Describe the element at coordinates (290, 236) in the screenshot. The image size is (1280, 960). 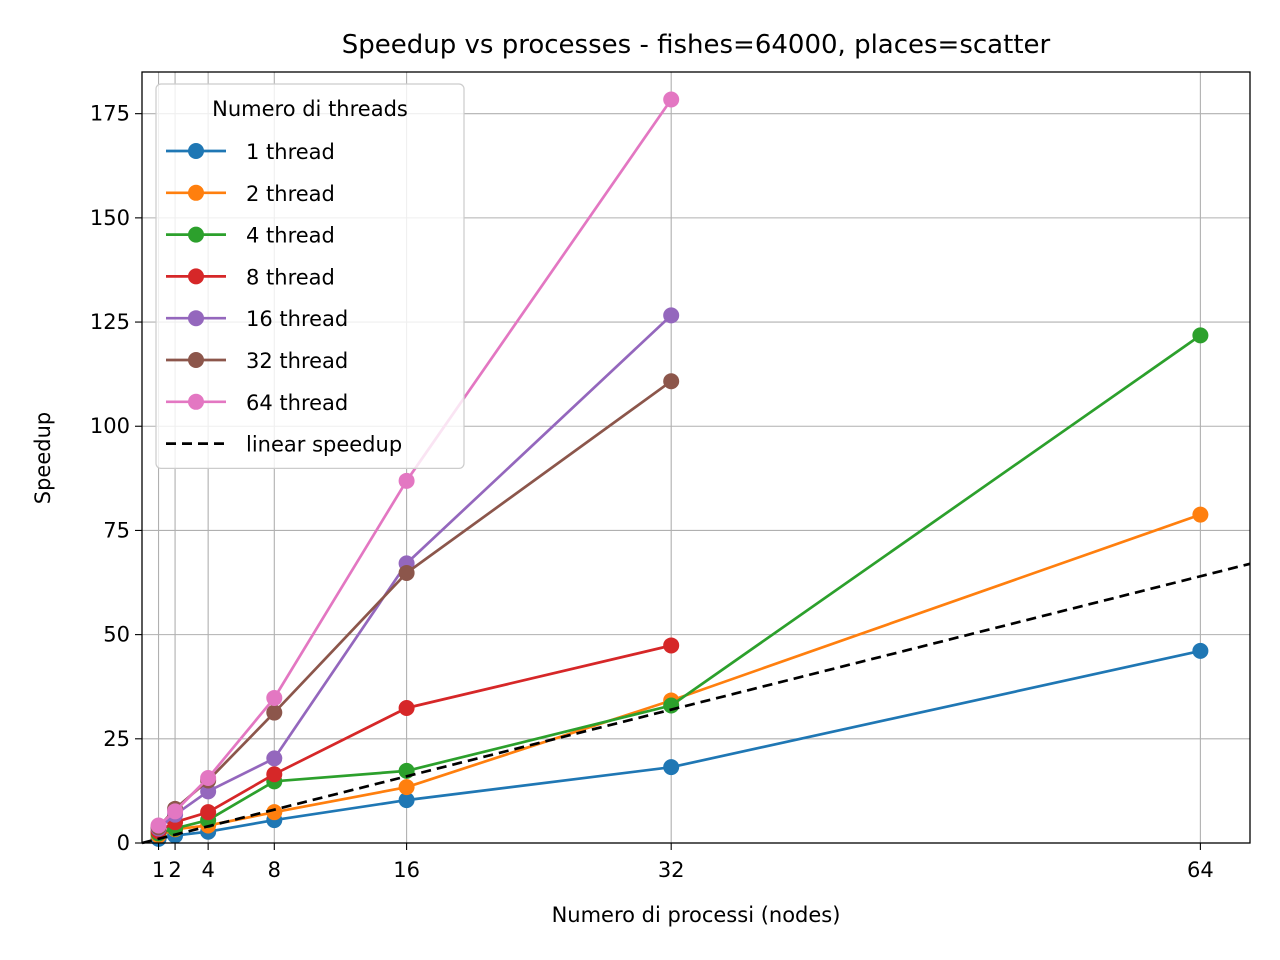
I see `legend-label: 4 thread` at that location.